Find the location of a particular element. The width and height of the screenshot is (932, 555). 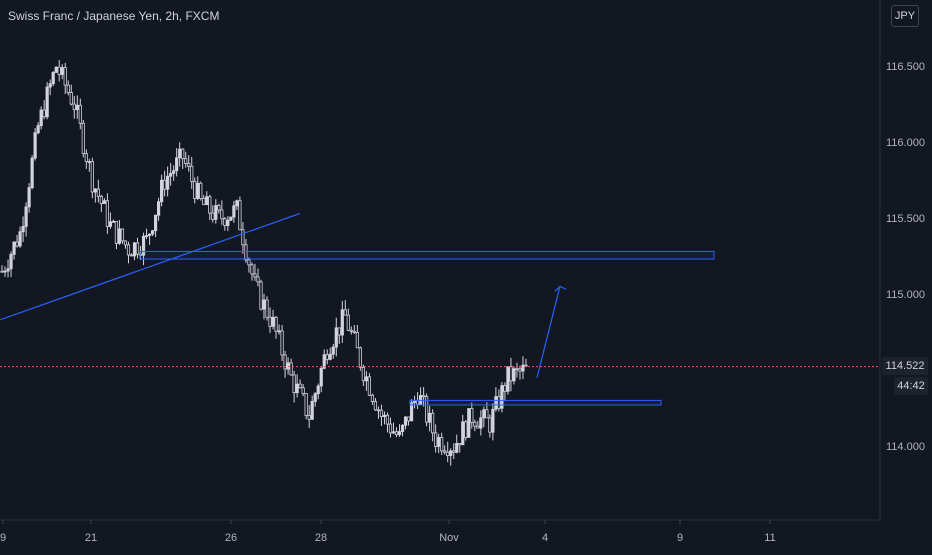

x-tick-label-0: 9 is located at coordinates (3, 538).